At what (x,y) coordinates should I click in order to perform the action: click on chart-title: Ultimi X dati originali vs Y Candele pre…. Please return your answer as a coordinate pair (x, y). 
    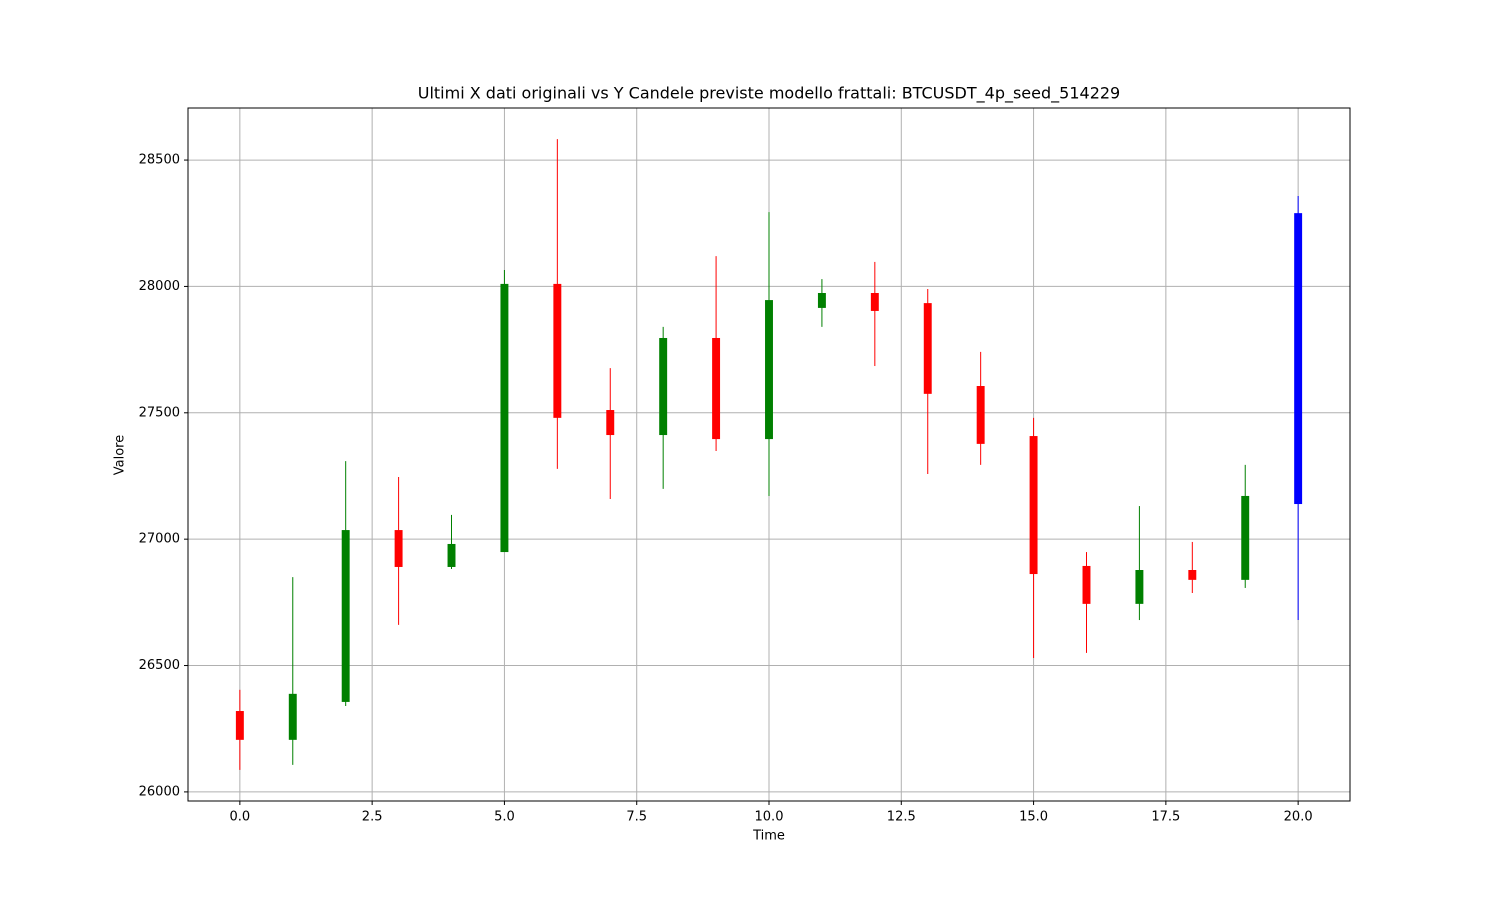
    Looking at the image, I should click on (769, 94).